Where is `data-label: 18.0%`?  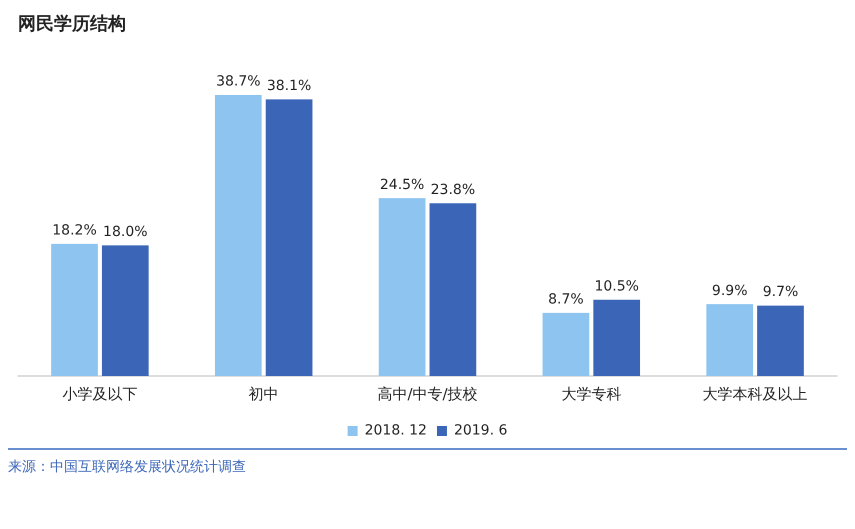
data-label: 18.0% is located at coordinates (125, 232).